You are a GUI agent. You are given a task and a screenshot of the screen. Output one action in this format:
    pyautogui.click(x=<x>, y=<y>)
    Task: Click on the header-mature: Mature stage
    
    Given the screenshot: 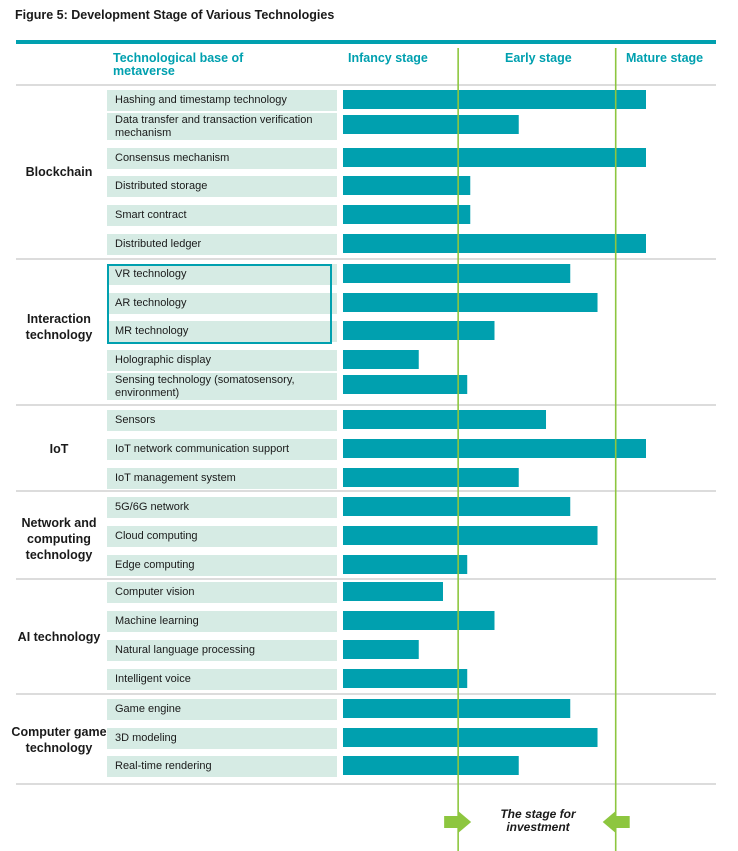 What is the action you would take?
    pyautogui.click(x=665, y=58)
    